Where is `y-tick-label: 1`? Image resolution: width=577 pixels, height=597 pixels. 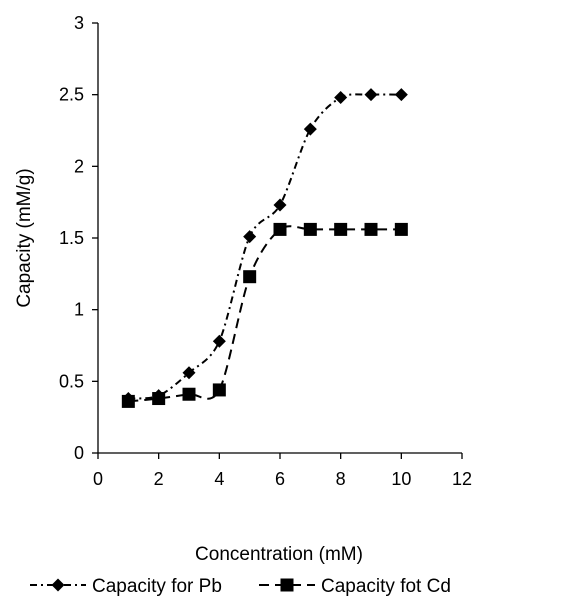 y-tick-label: 1 is located at coordinates (79, 310).